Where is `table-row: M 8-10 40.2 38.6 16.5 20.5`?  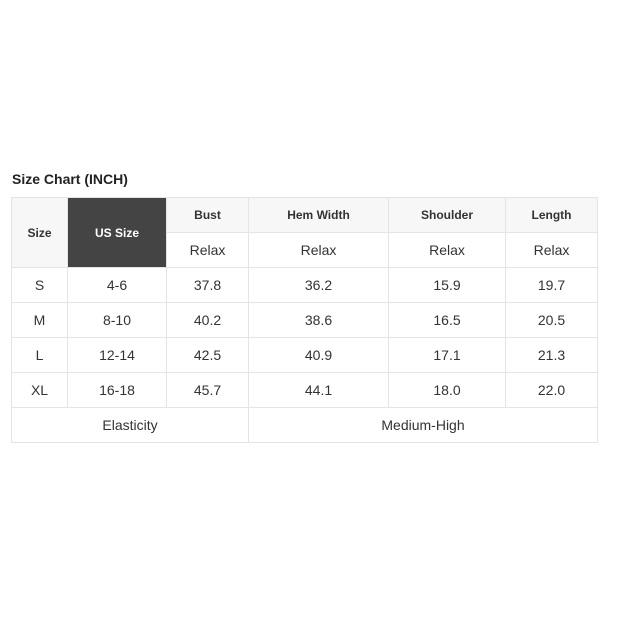
table-row: M 8-10 40.2 38.6 16.5 20.5 is located at coordinates (304, 320).